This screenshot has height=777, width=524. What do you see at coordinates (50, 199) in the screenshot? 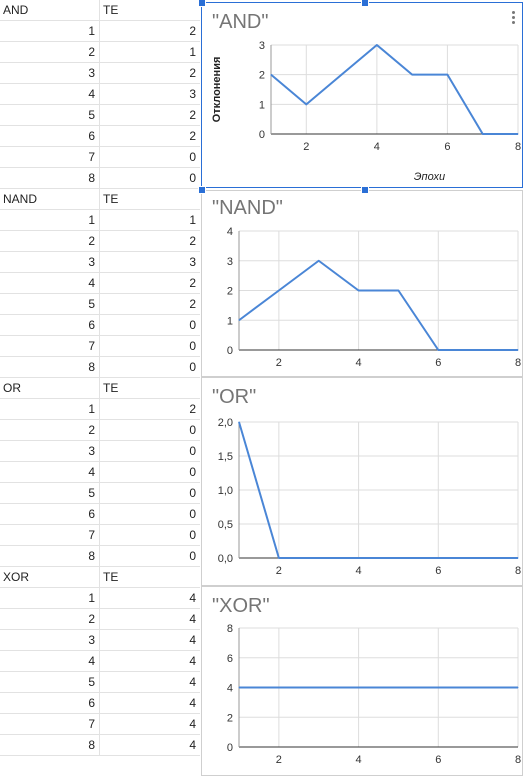
I see `table-name-cell: NAND` at bounding box center [50, 199].